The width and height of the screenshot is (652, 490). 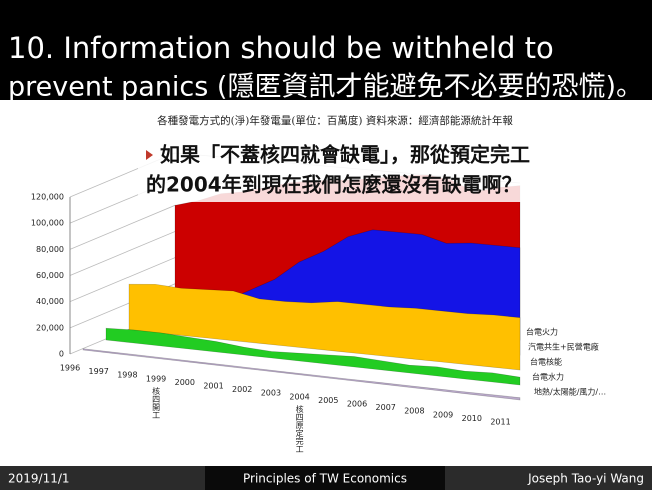 I want to click on x-tick-label: 2000, so click(x=185, y=382).